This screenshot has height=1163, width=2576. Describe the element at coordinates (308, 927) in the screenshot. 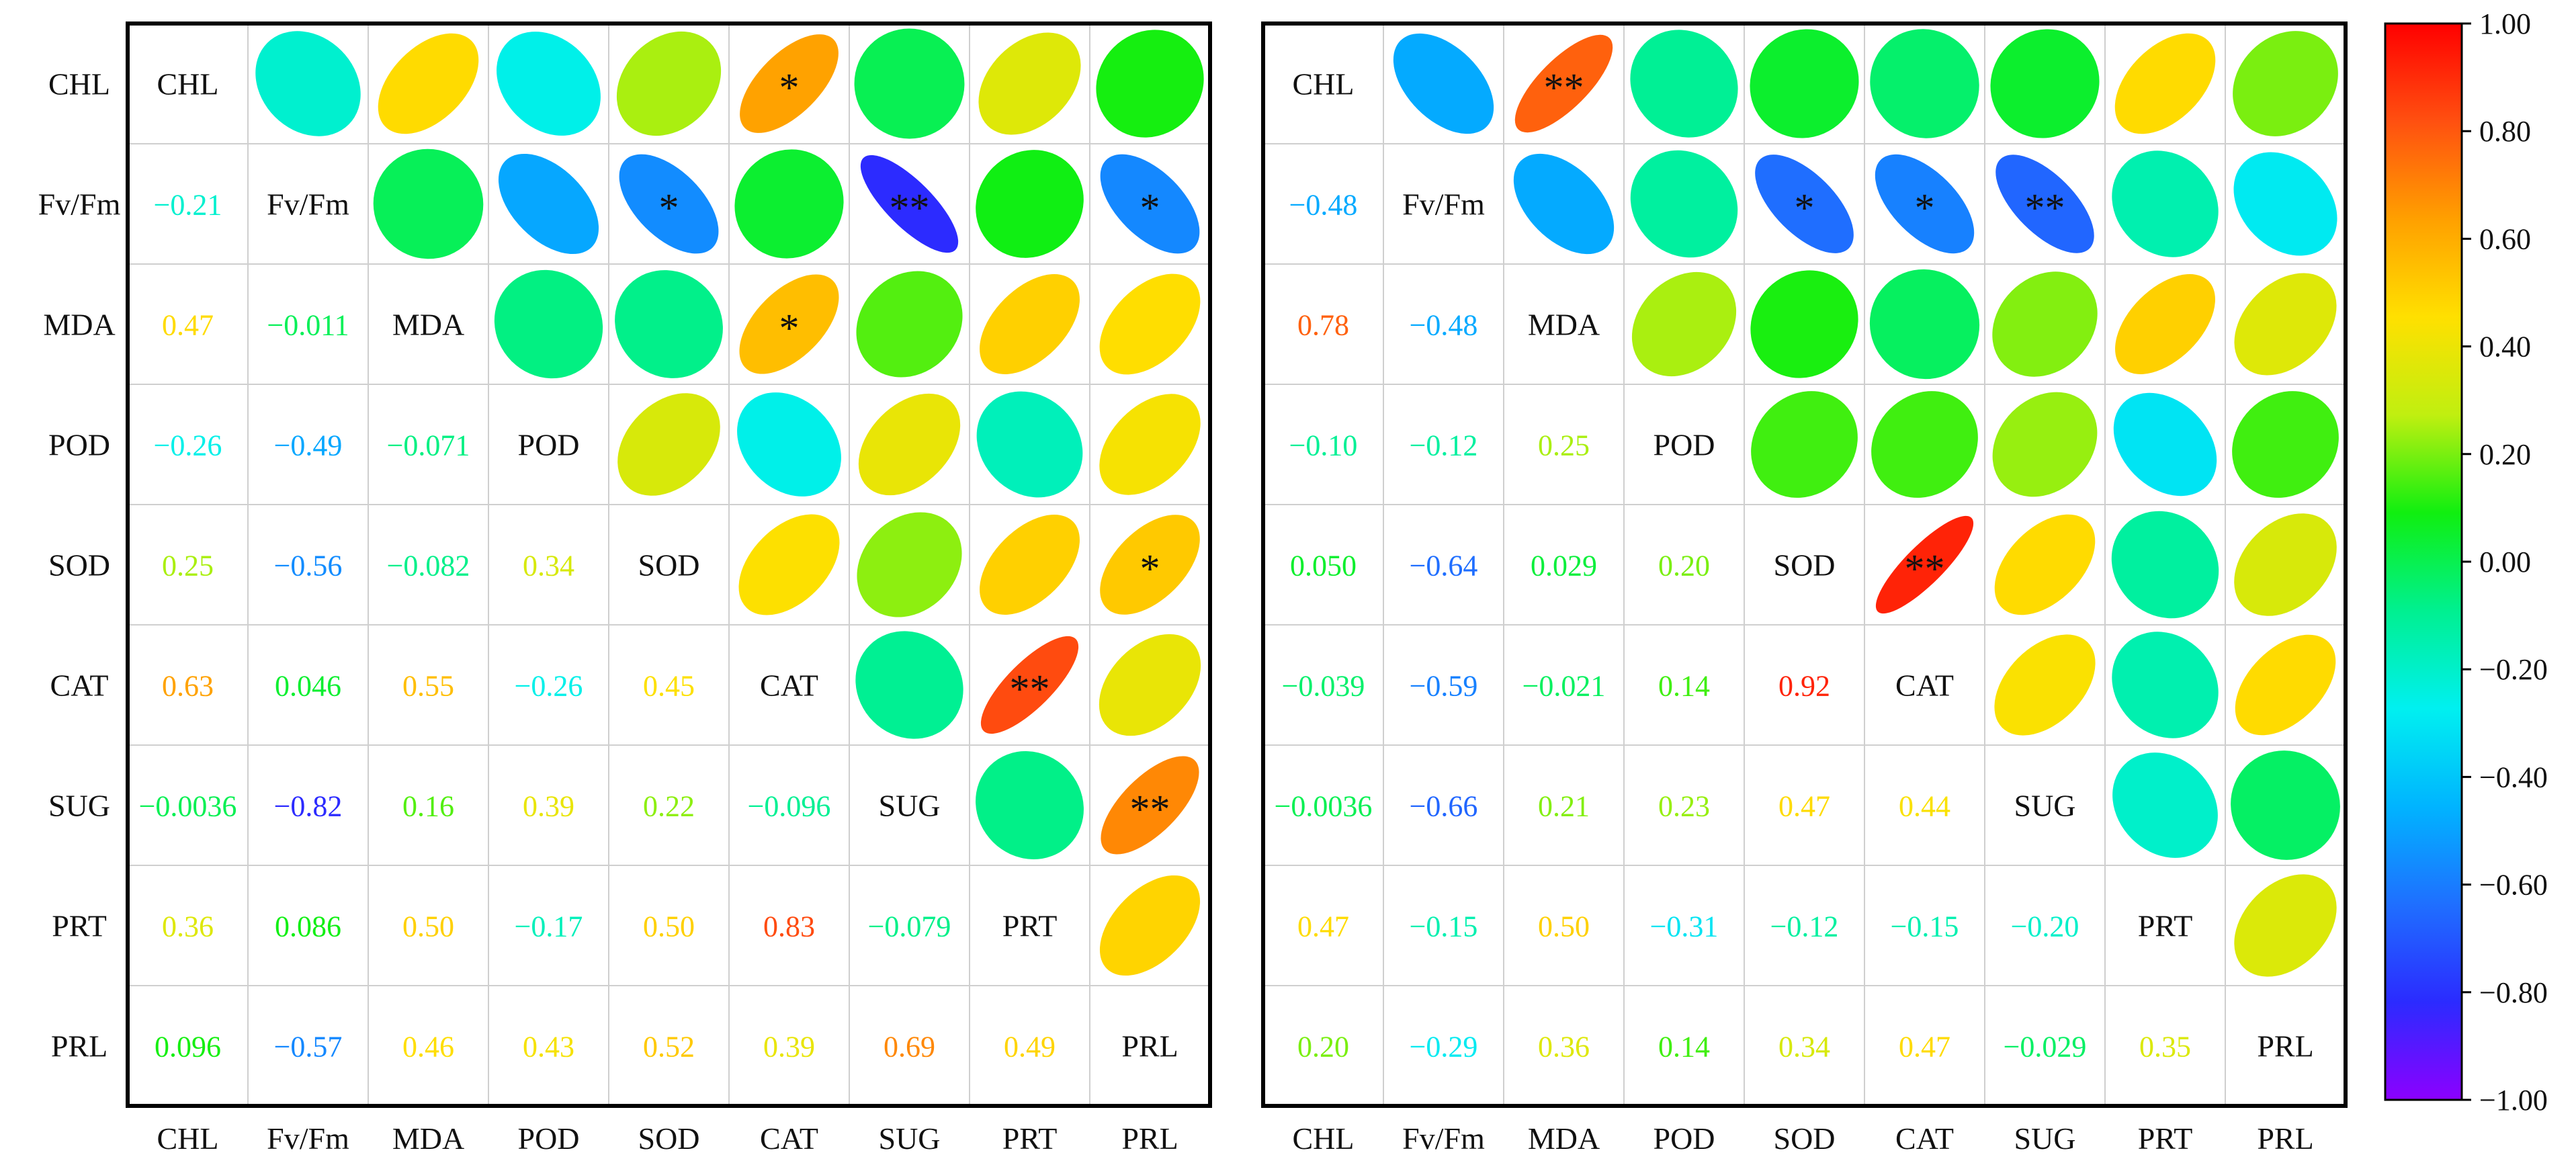

I see `coefficient-label: 0.086` at that location.